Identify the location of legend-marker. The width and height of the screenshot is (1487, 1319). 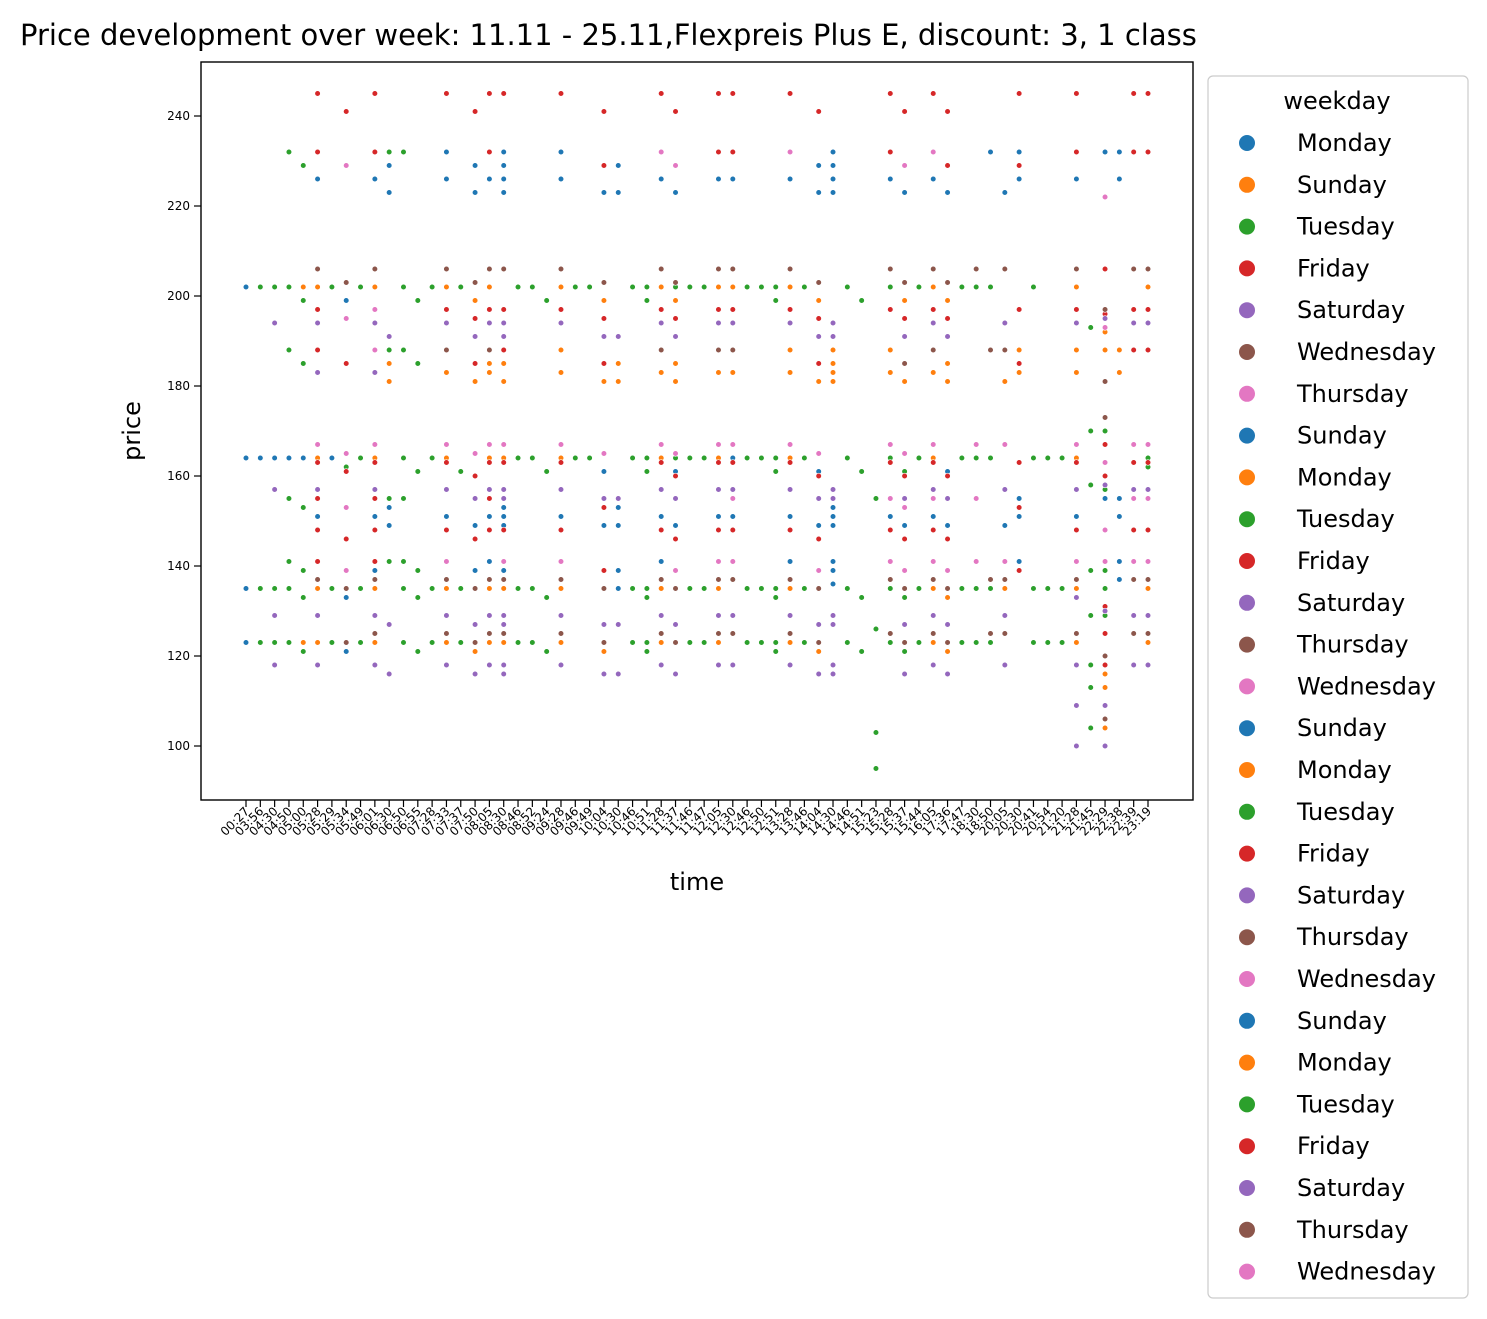
(1247, 728).